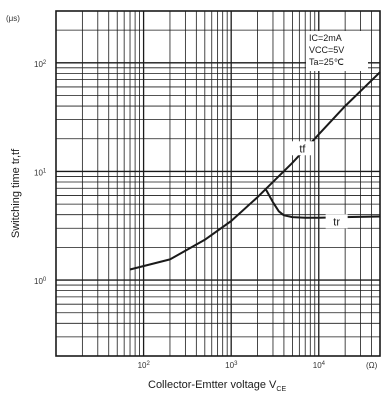 The width and height of the screenshot is (391, 396). Describe the element at coordinates (13, 18) in the screenshot. I see `y-unit-label: (μs)` at that location.